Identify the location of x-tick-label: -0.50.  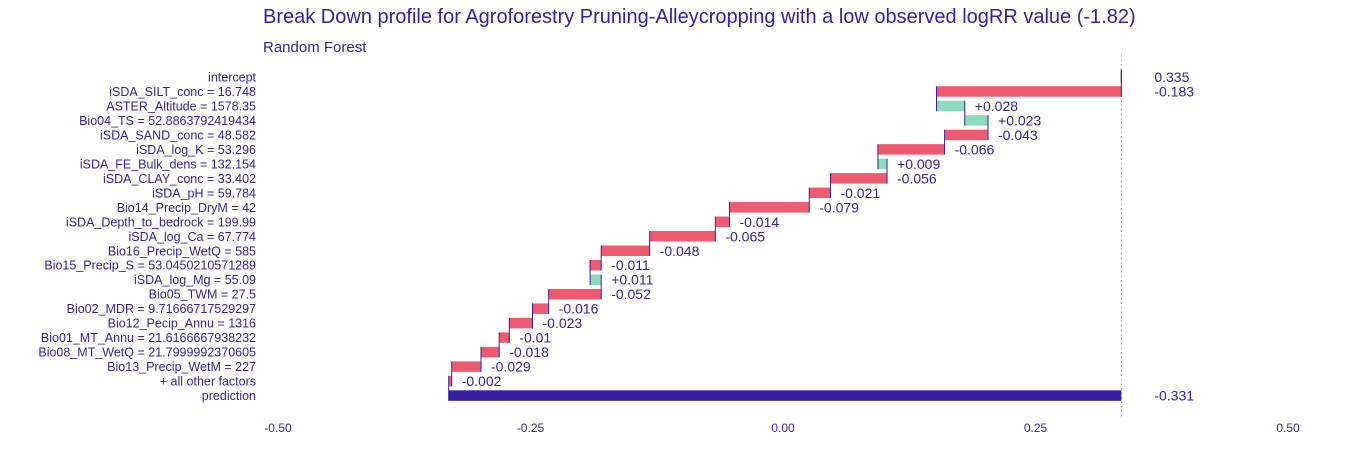
(278, 428).